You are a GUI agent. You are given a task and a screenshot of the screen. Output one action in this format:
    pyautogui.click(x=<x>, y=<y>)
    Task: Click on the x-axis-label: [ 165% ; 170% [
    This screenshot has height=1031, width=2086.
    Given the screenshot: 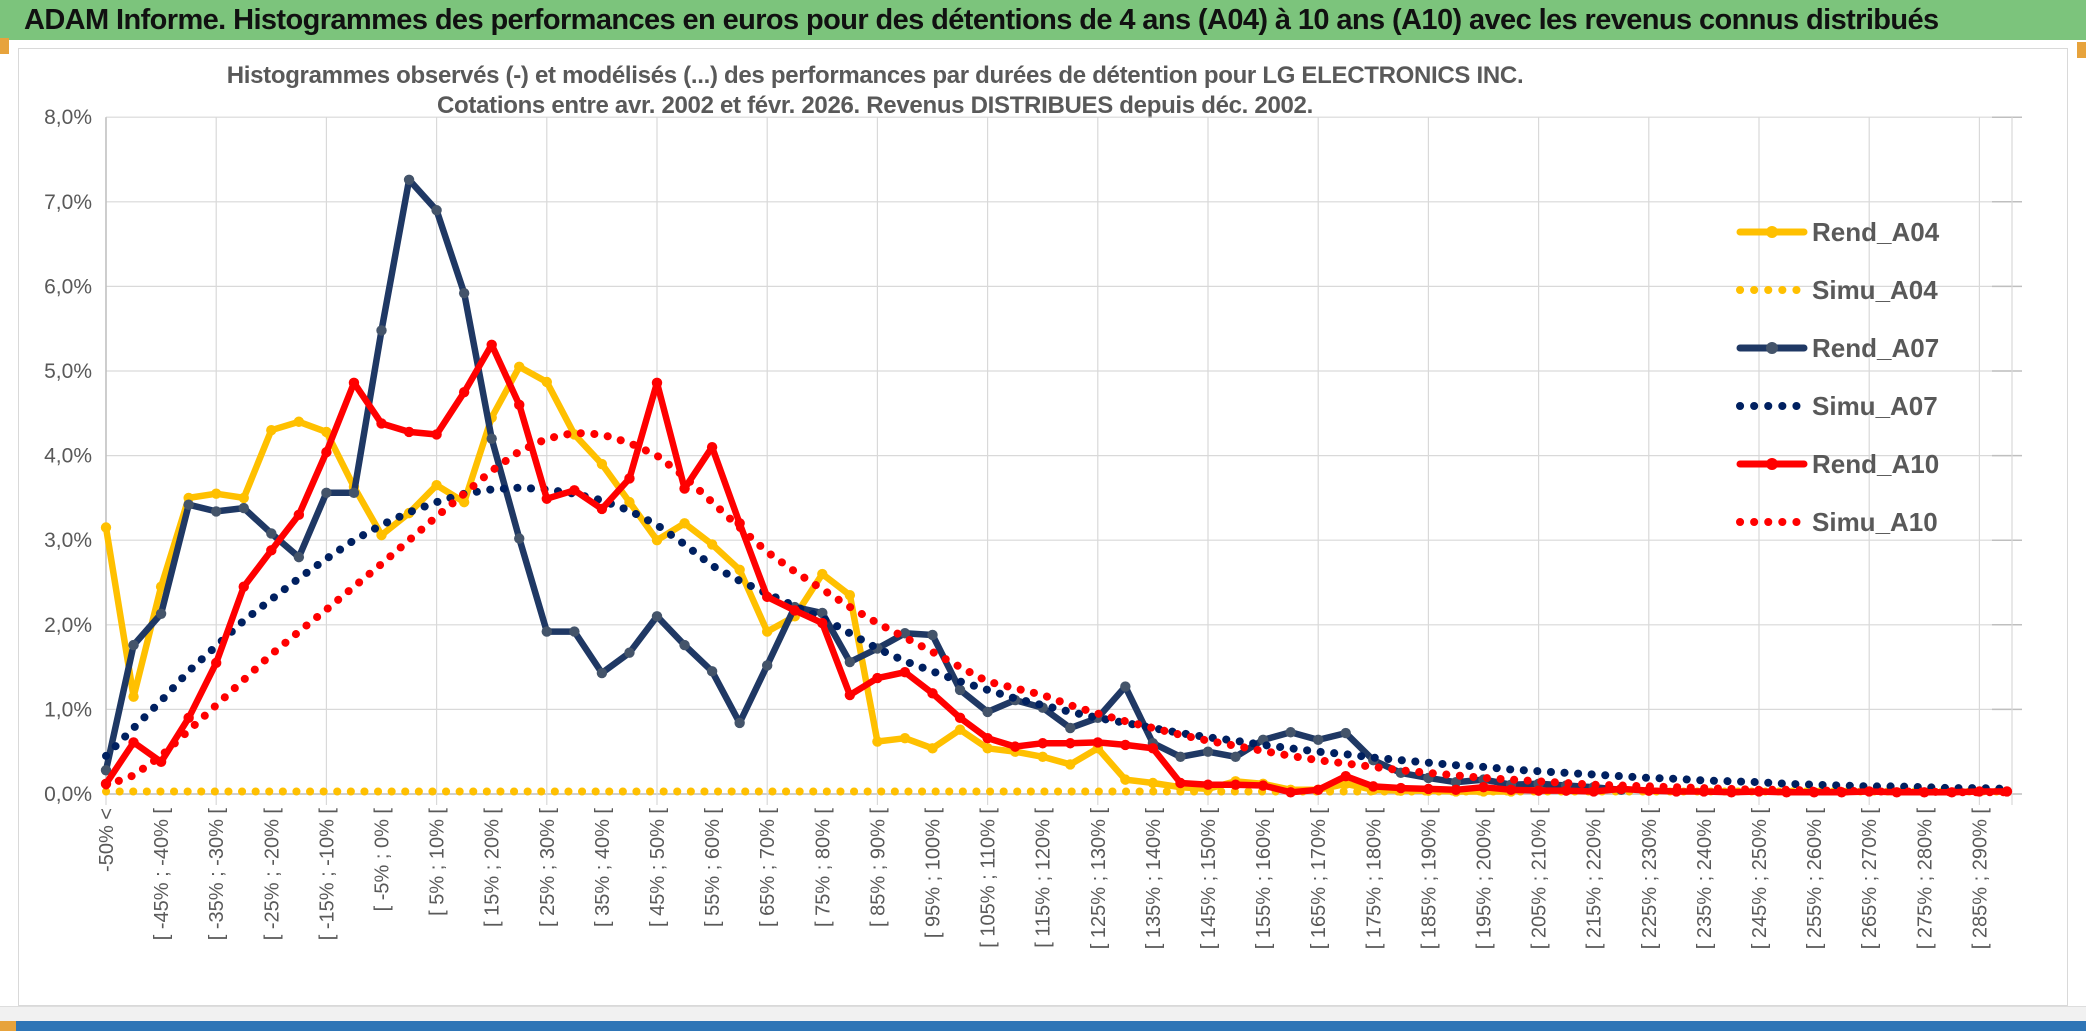 What is the action you would take?
    pyautogui.click(x=1319, y=879)
    